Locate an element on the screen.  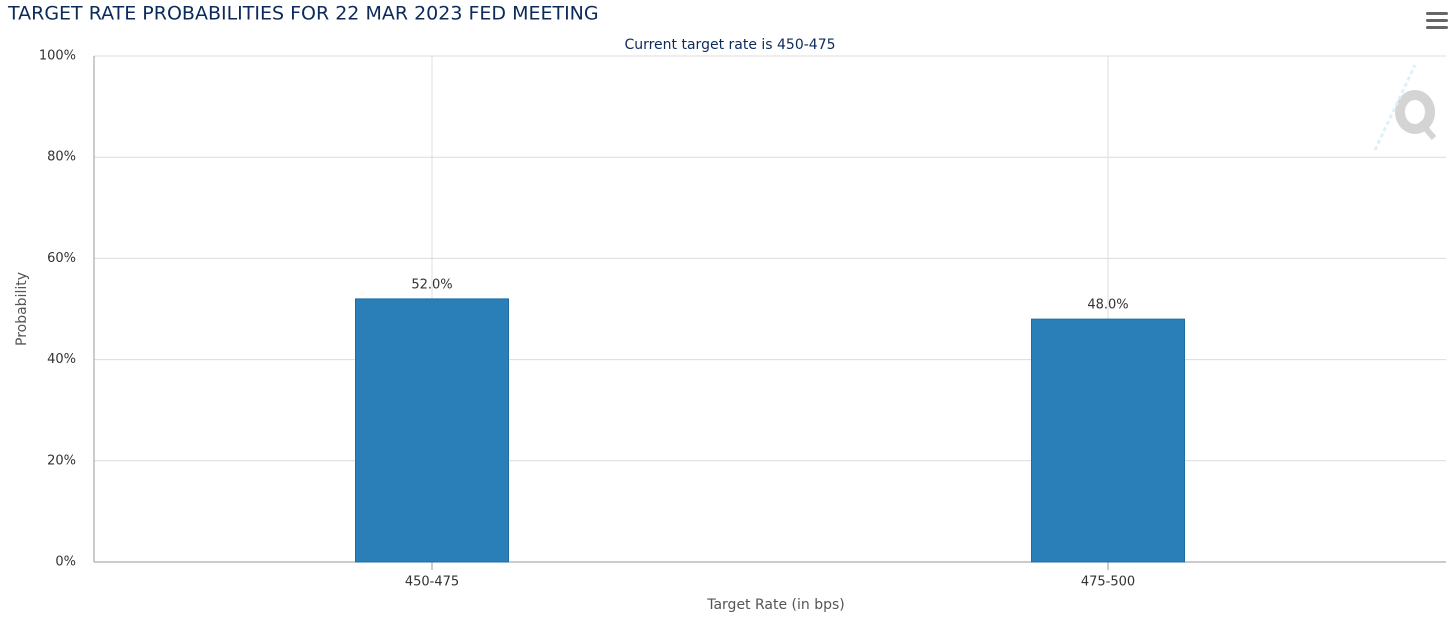
x-tick-label: 450-475 is located at coordinates (432, 582).